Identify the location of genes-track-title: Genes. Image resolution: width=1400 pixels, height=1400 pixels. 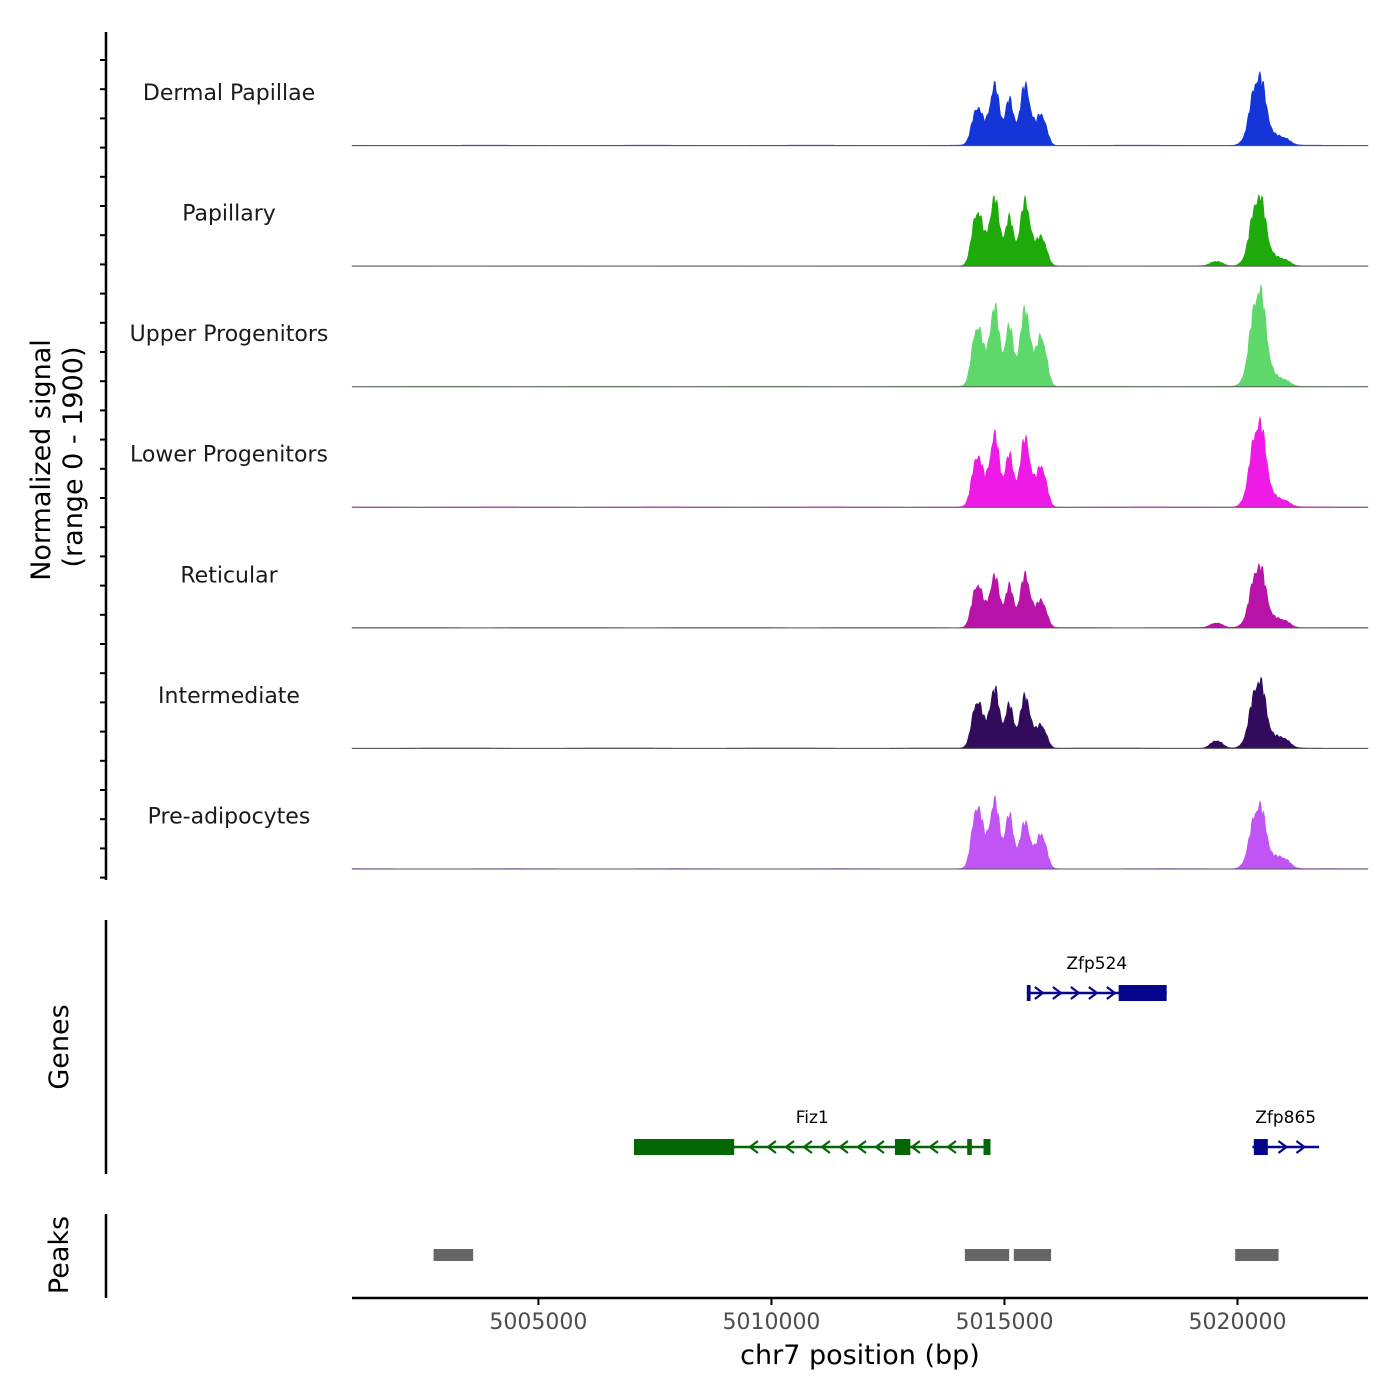
(59, 1046).